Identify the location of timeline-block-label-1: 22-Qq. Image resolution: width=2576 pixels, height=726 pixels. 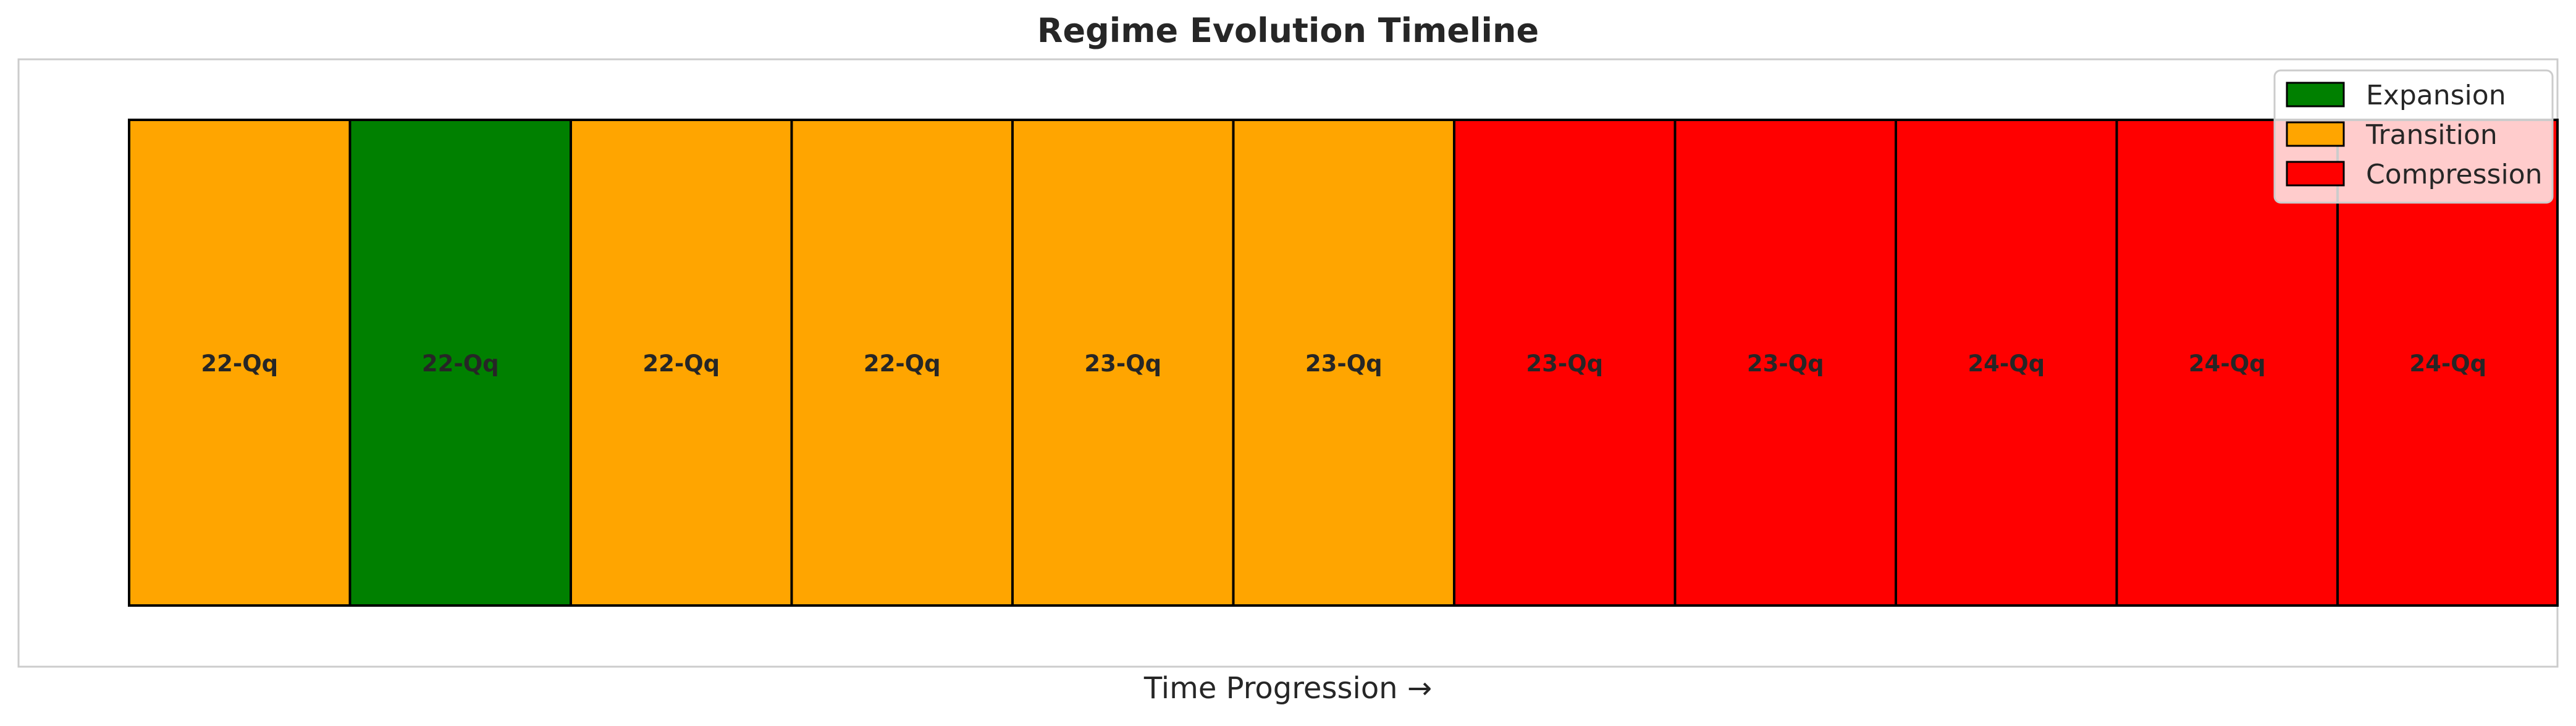
(239, 363).